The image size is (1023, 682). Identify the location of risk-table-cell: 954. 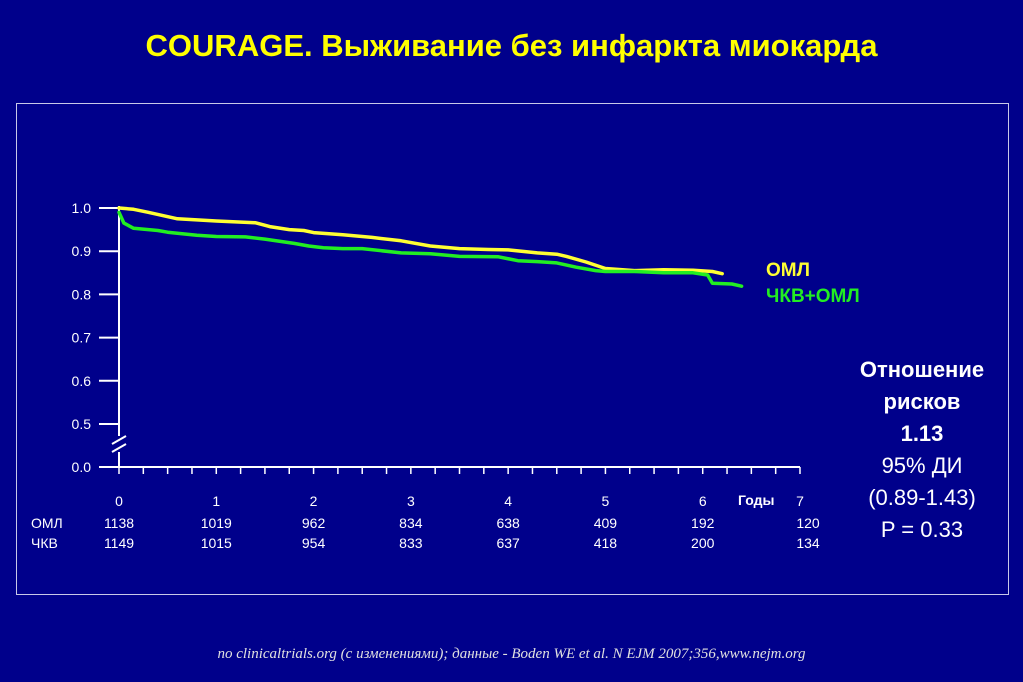
(314, 543).